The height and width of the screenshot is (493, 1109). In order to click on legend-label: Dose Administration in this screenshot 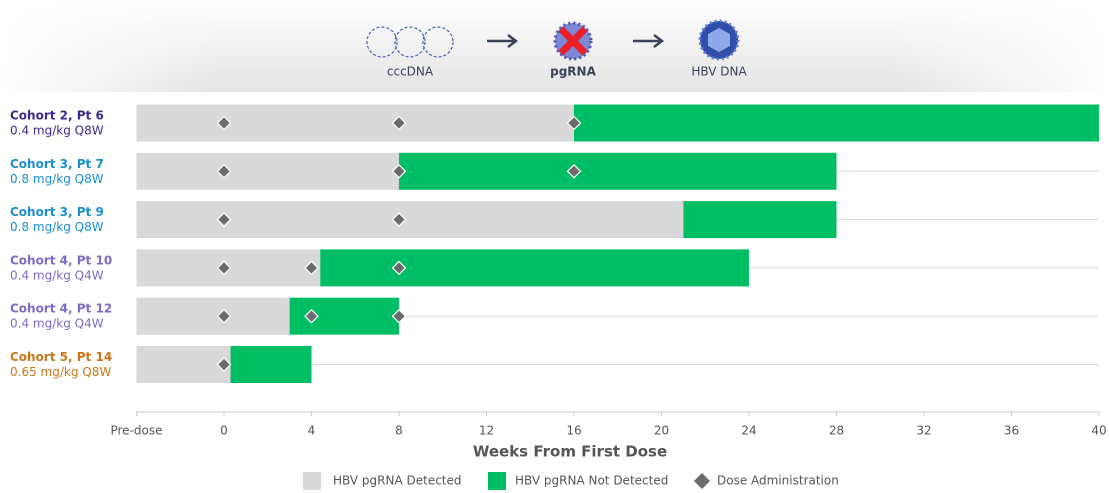, I will do `click(778, 481)`.